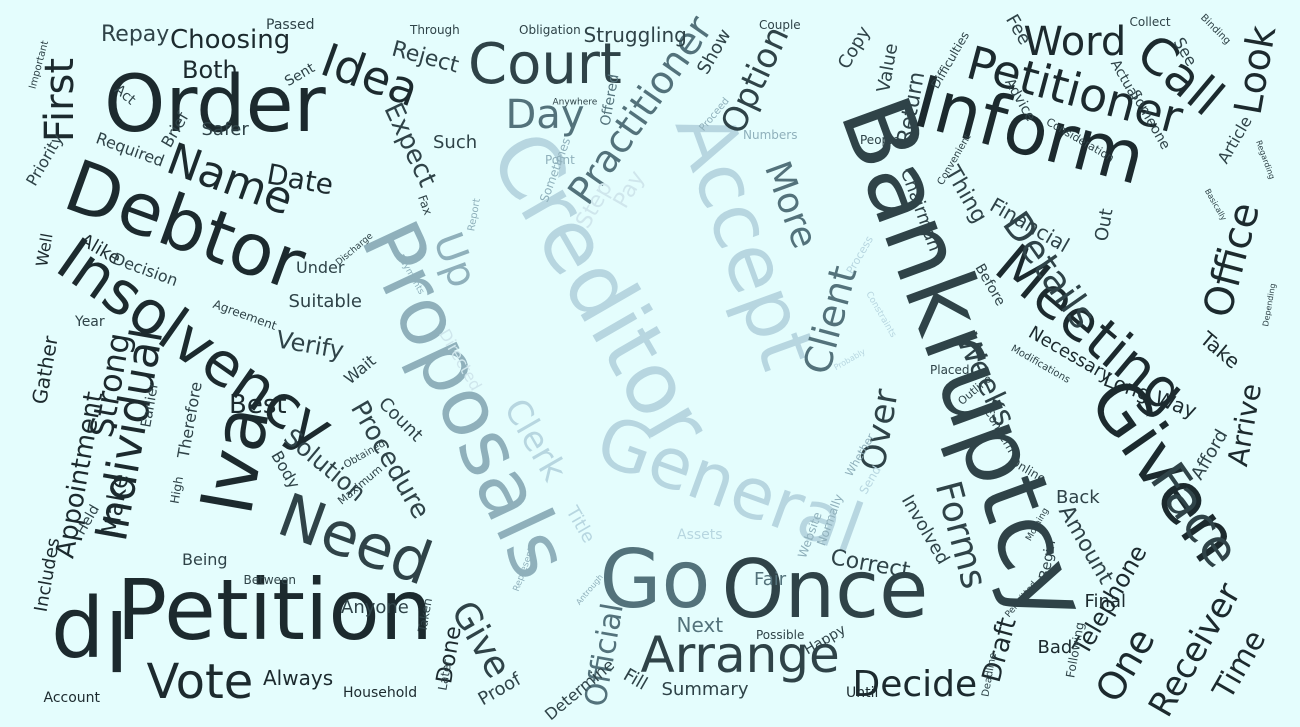  I want to click on cloud-word: Regarding, so click(1265, 160).